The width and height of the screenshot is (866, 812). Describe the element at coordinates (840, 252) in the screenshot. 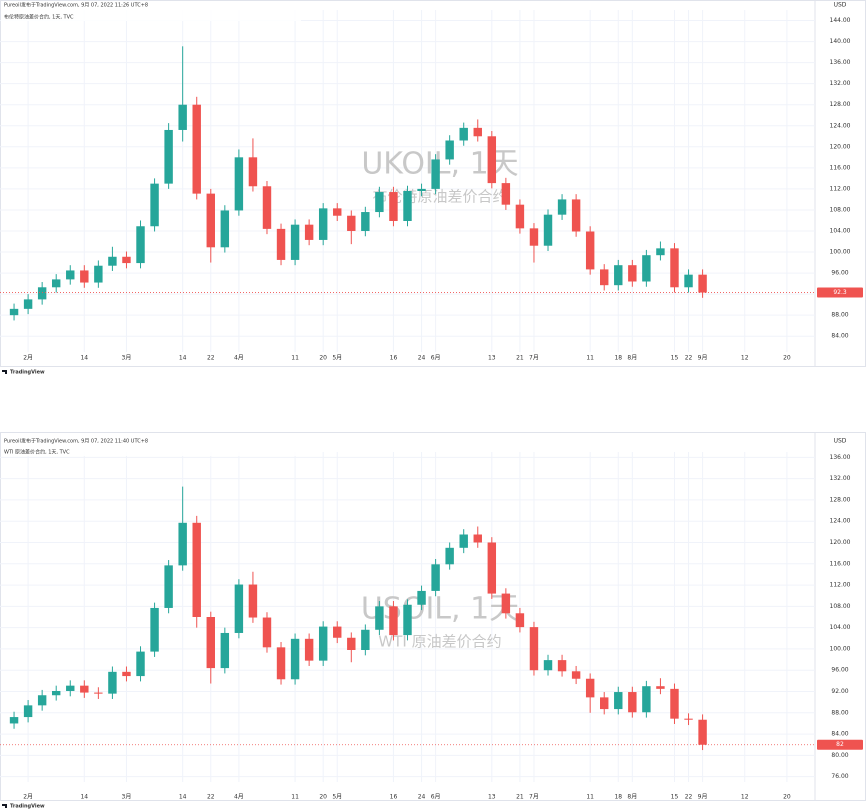

I see `y-tick-label: 100.00` at that location.